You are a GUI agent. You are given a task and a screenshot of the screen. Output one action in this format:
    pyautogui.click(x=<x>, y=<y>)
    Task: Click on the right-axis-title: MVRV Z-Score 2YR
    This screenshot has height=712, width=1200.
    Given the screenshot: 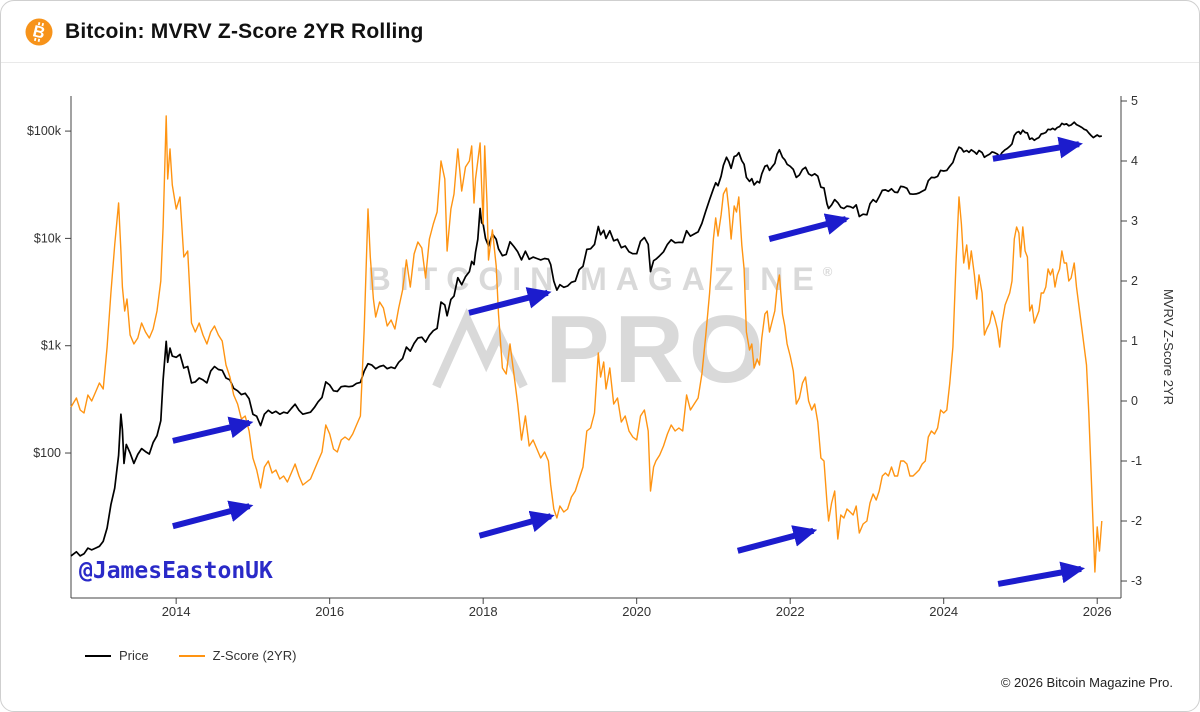 What is the action you would take?
    pyautogui.click(x=1168, y=347)
    